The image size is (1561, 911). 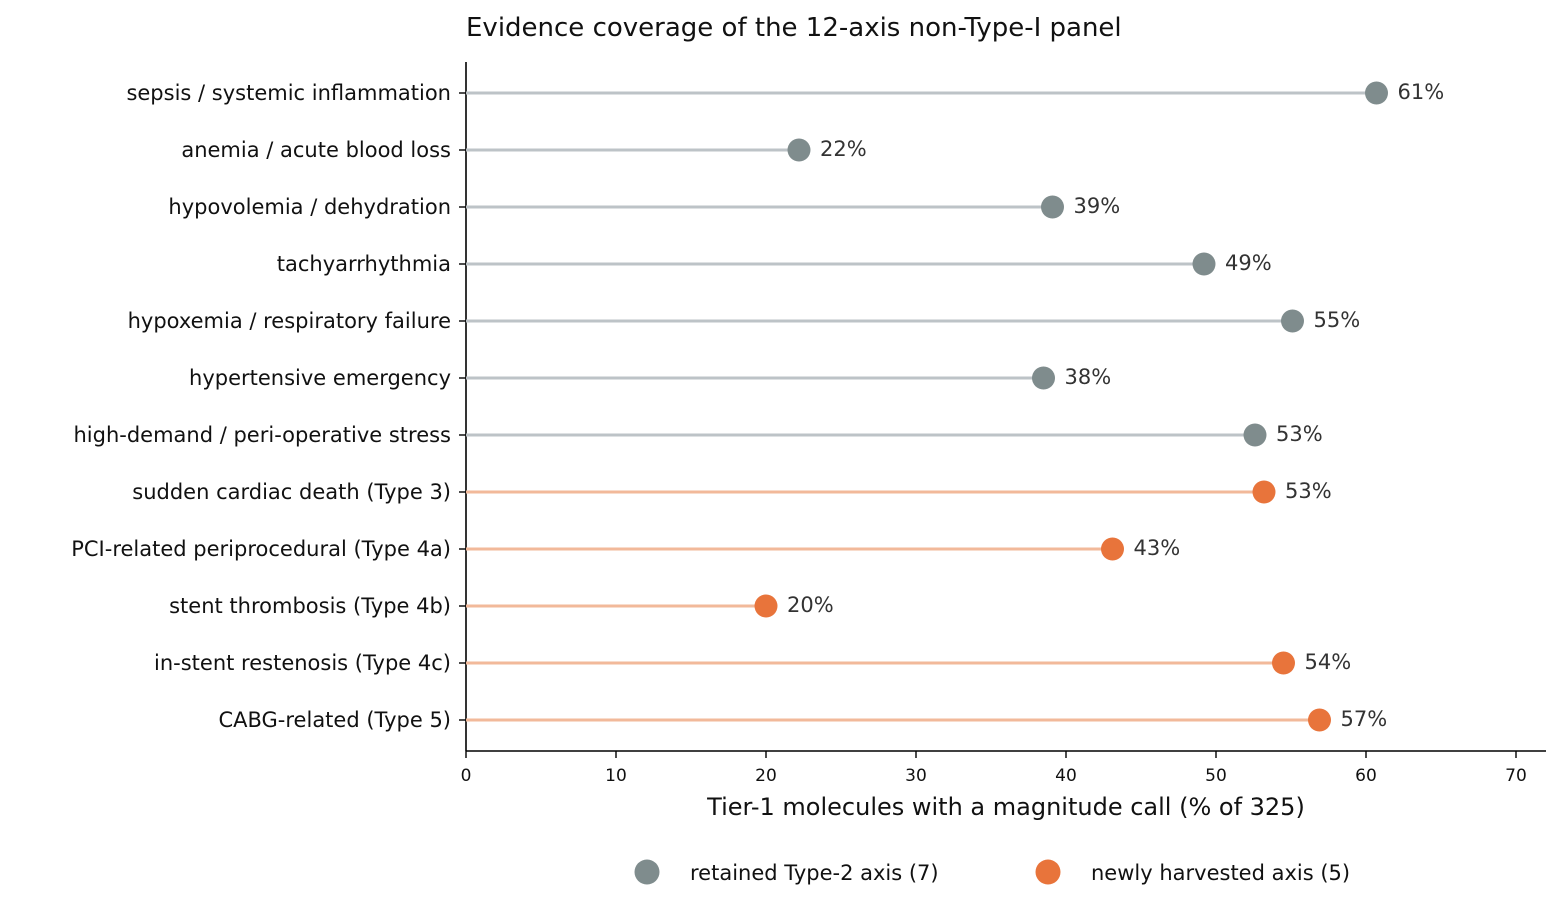 What do you see at coordinates (1097, 206) in the screenshot?
I see `value-label: 39%` at bounding box center [1097, 206].